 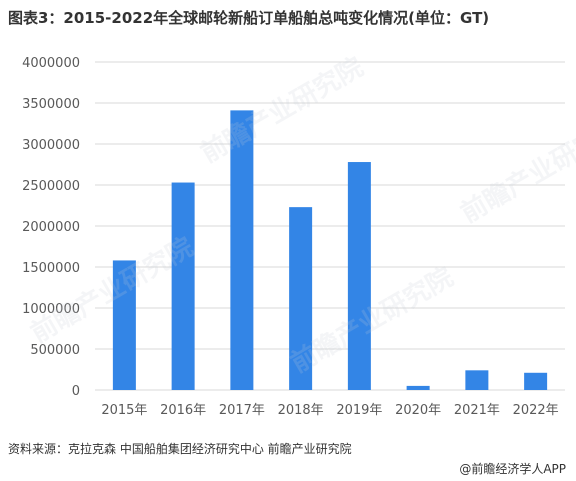 I want to click on y-tick-label: 2500000, so click(x=51, y=186).